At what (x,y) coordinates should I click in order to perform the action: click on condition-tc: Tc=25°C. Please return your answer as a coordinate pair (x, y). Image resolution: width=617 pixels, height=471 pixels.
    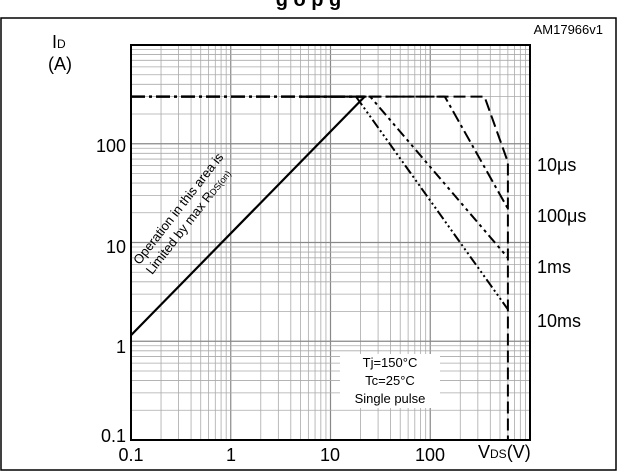
    Looking at the image, I should click on (390, 380).